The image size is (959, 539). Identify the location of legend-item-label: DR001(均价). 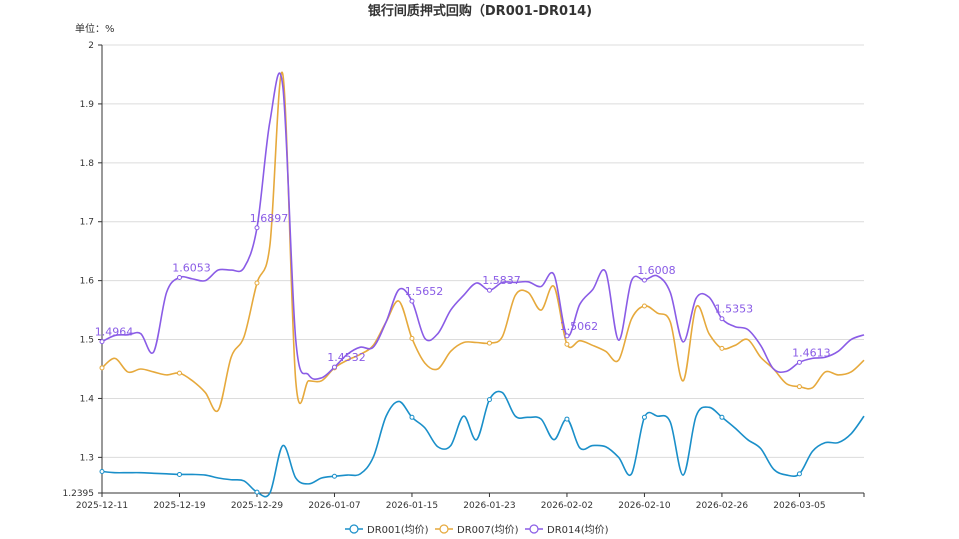
(398, 530).